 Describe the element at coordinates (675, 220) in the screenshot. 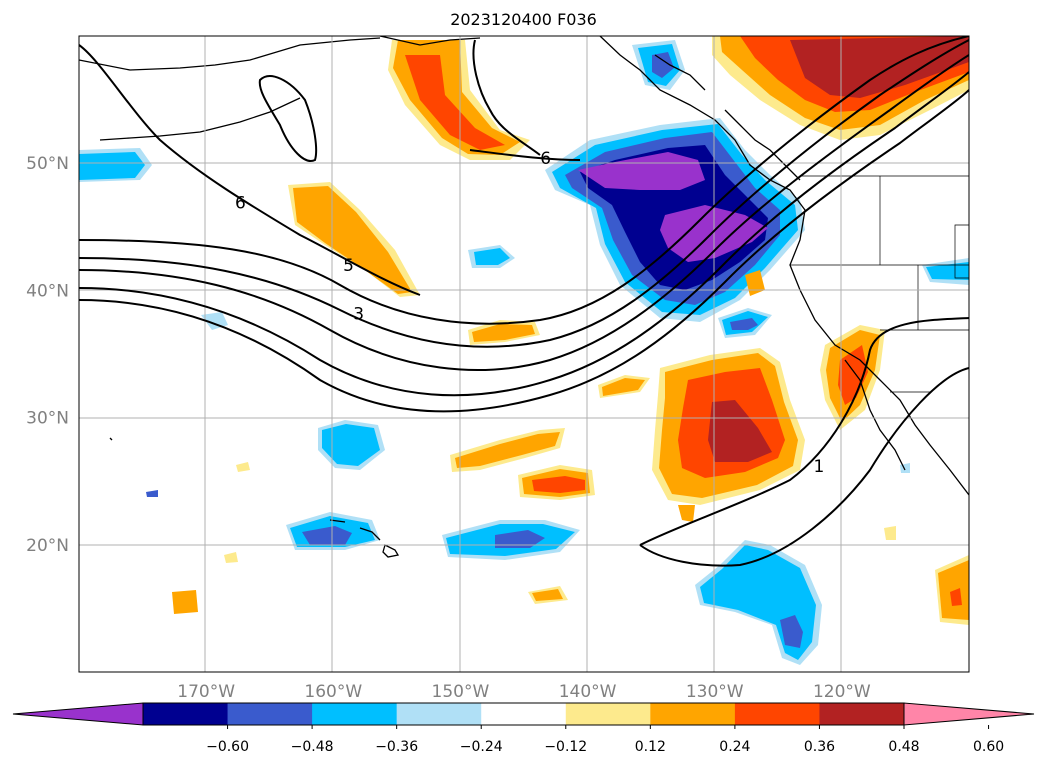

I see `negative-anomaly-pacific-northwest` at that location.